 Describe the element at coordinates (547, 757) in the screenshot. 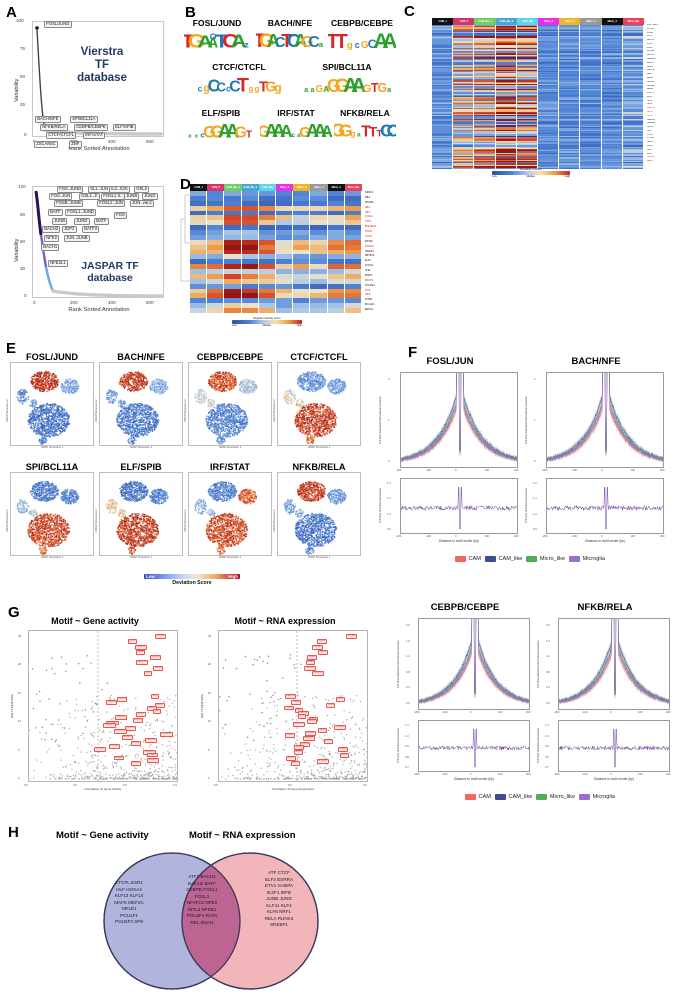

I see `footprint-y-tick-bottom: 0.8` at that location.